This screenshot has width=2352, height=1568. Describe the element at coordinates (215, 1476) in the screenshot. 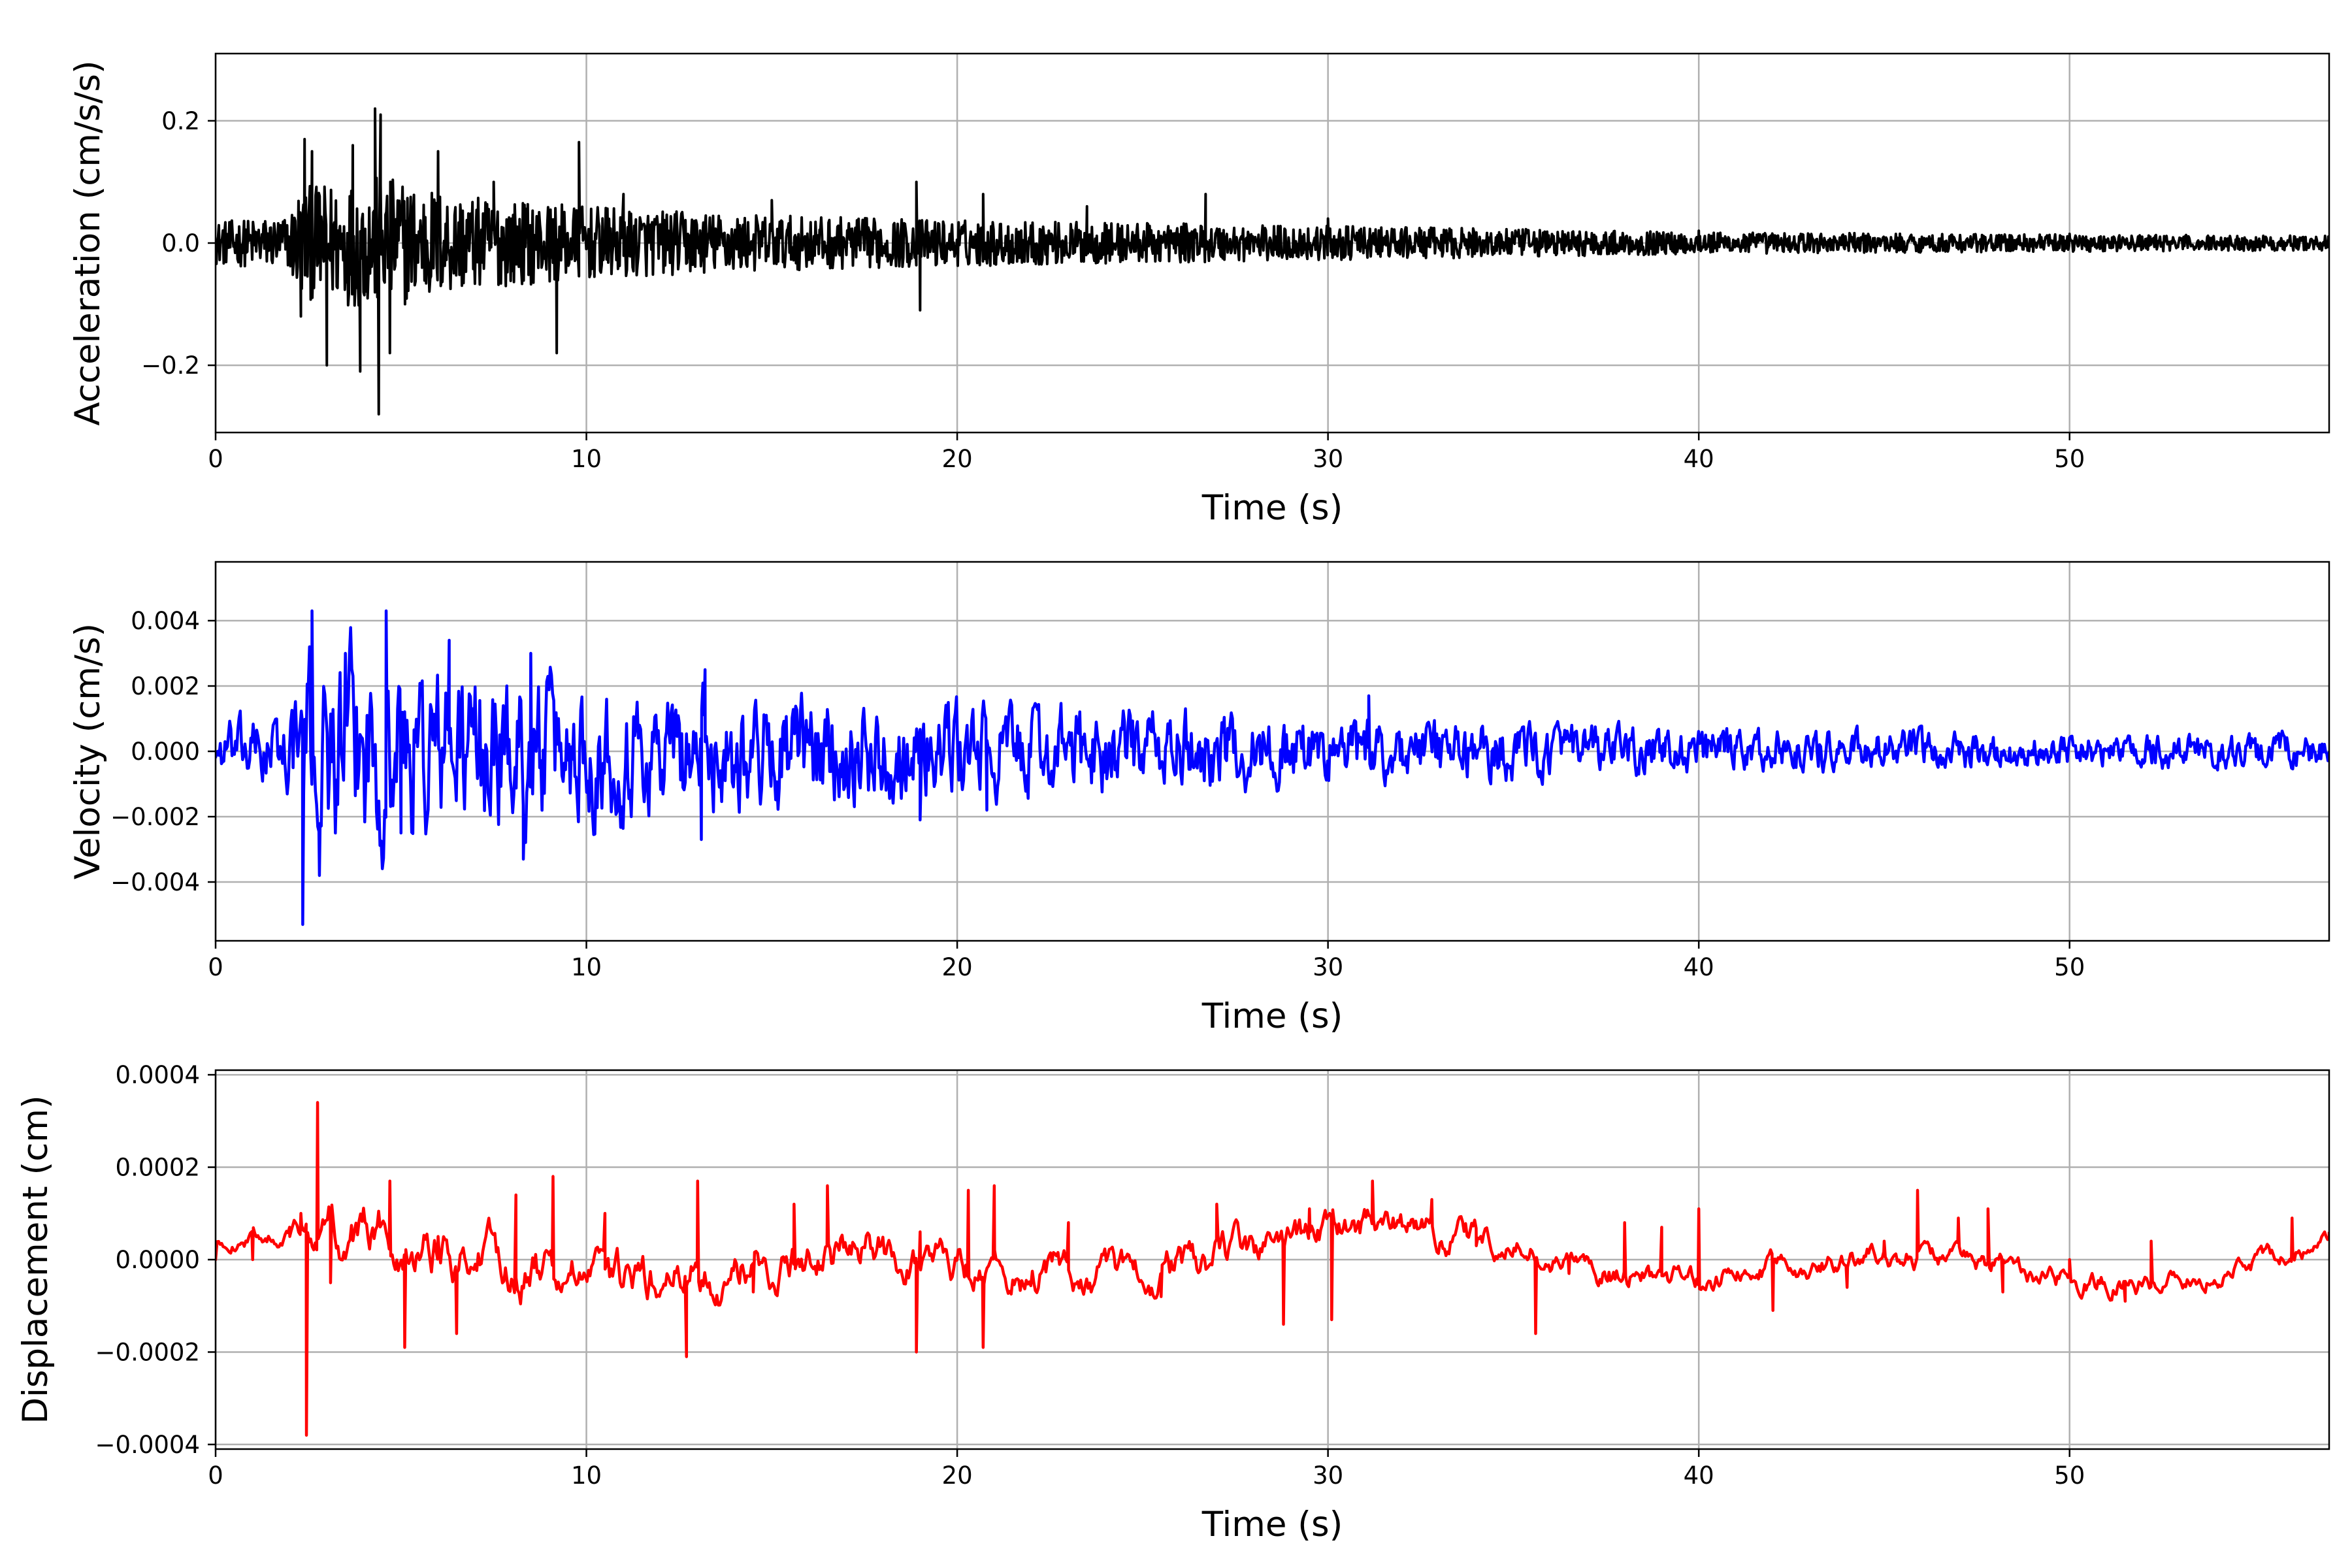

I see `displacement-xtick-label-0: 0` at that location.